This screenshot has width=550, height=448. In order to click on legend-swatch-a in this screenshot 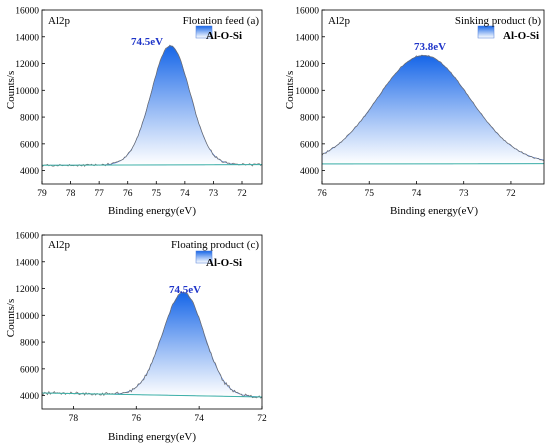, I will do `click(204, 32)`.